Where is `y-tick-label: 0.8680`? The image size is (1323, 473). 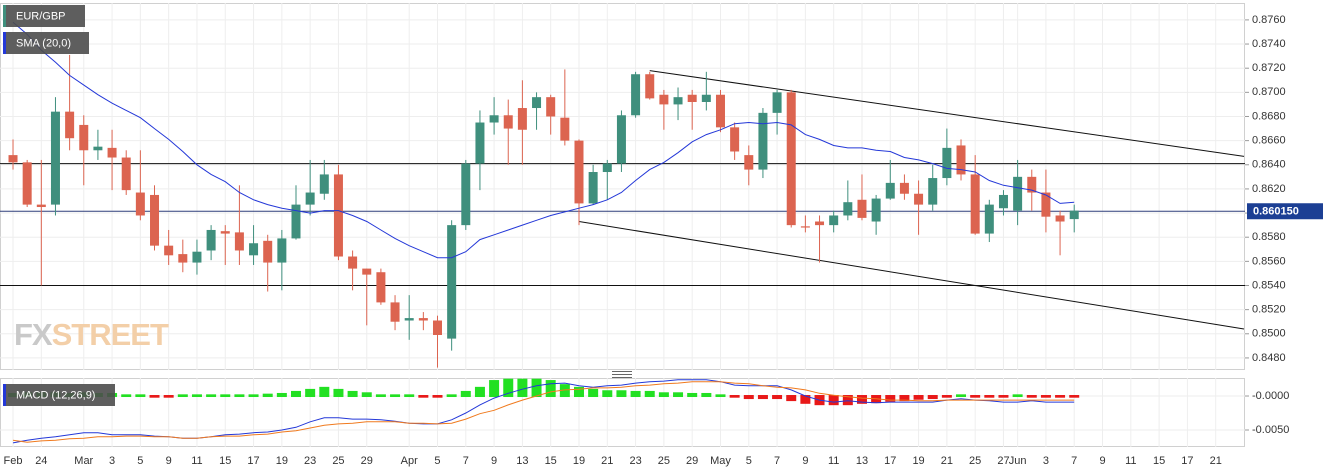
y-tick-label: 0.8680 is located at coordinates (1269, 116).